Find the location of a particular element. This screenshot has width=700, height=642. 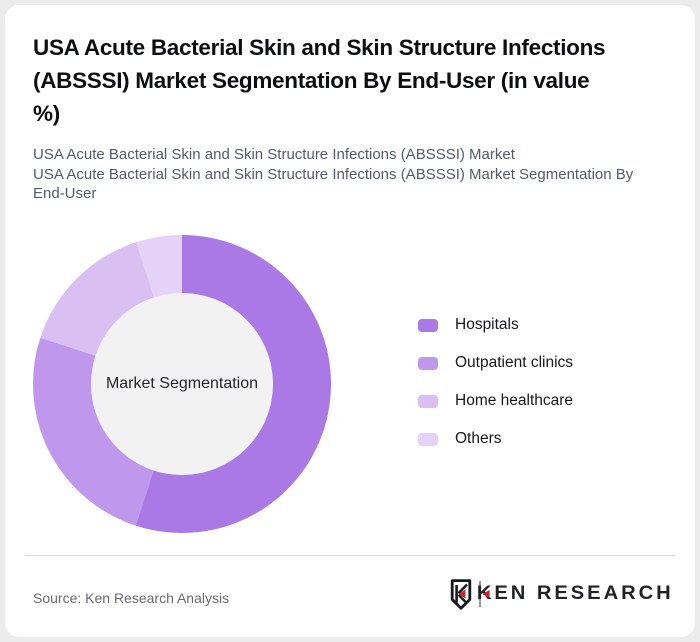

legend-item-others: Others is located at coordinates (495, 439).